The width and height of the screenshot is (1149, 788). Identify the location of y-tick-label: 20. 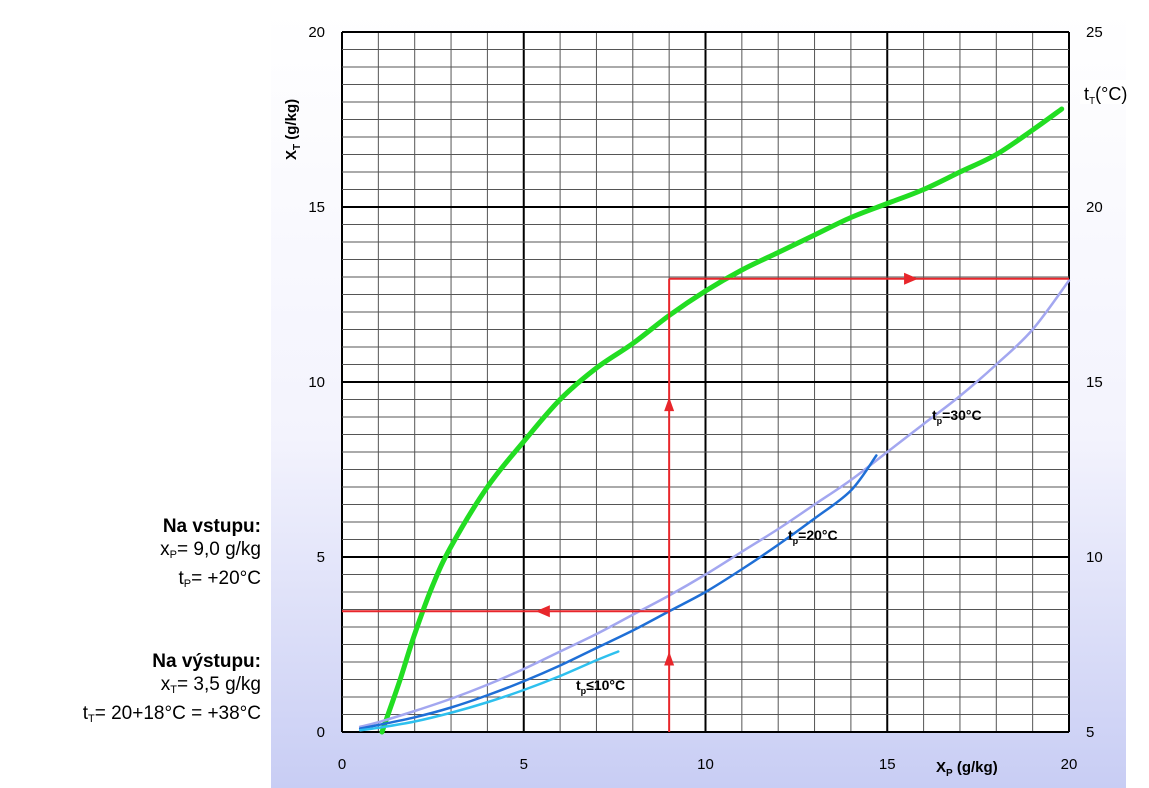
(316, 32).